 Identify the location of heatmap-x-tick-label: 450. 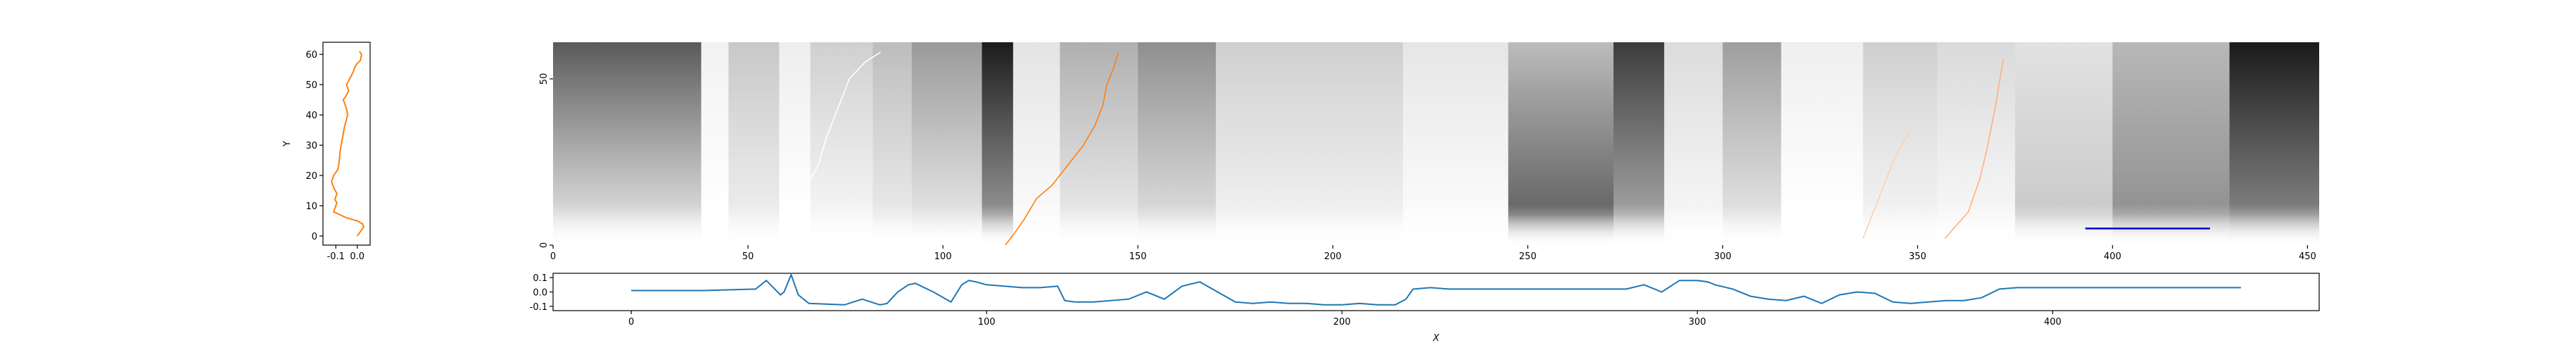
(2307, 257).